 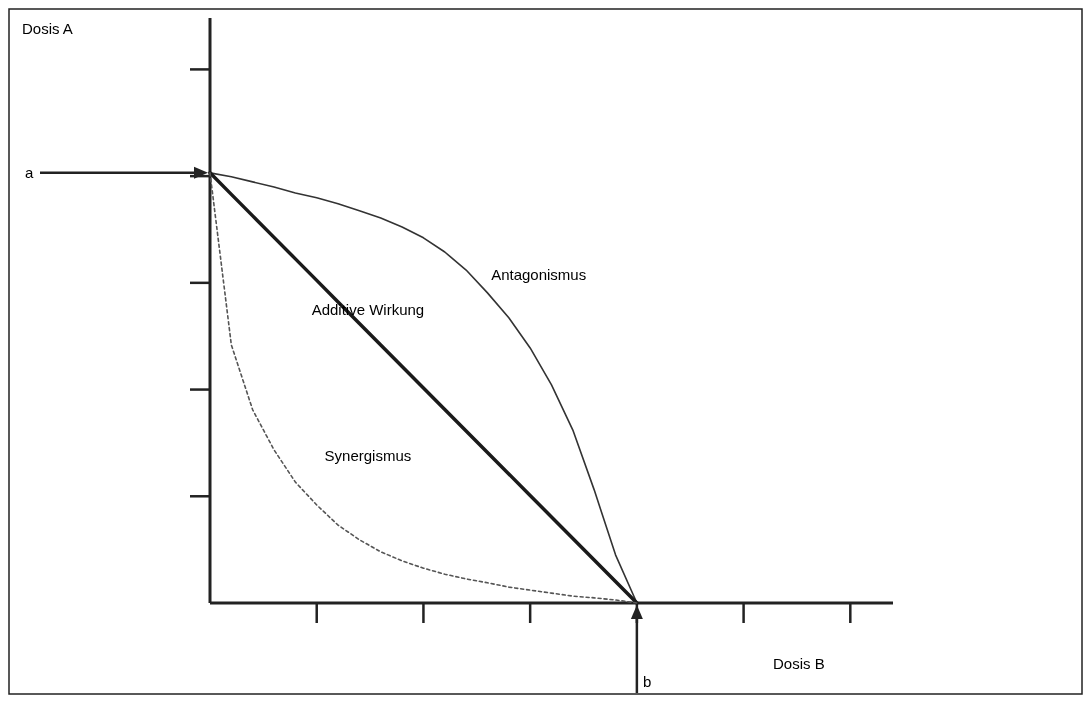 I want to click on x-axis-title: Dosis B, so click(x=799, y=663).